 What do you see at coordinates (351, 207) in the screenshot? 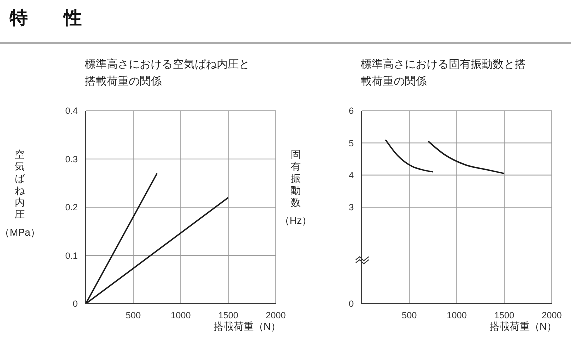
I see `y-tick-label: 3` at bounding box center [351, 207].